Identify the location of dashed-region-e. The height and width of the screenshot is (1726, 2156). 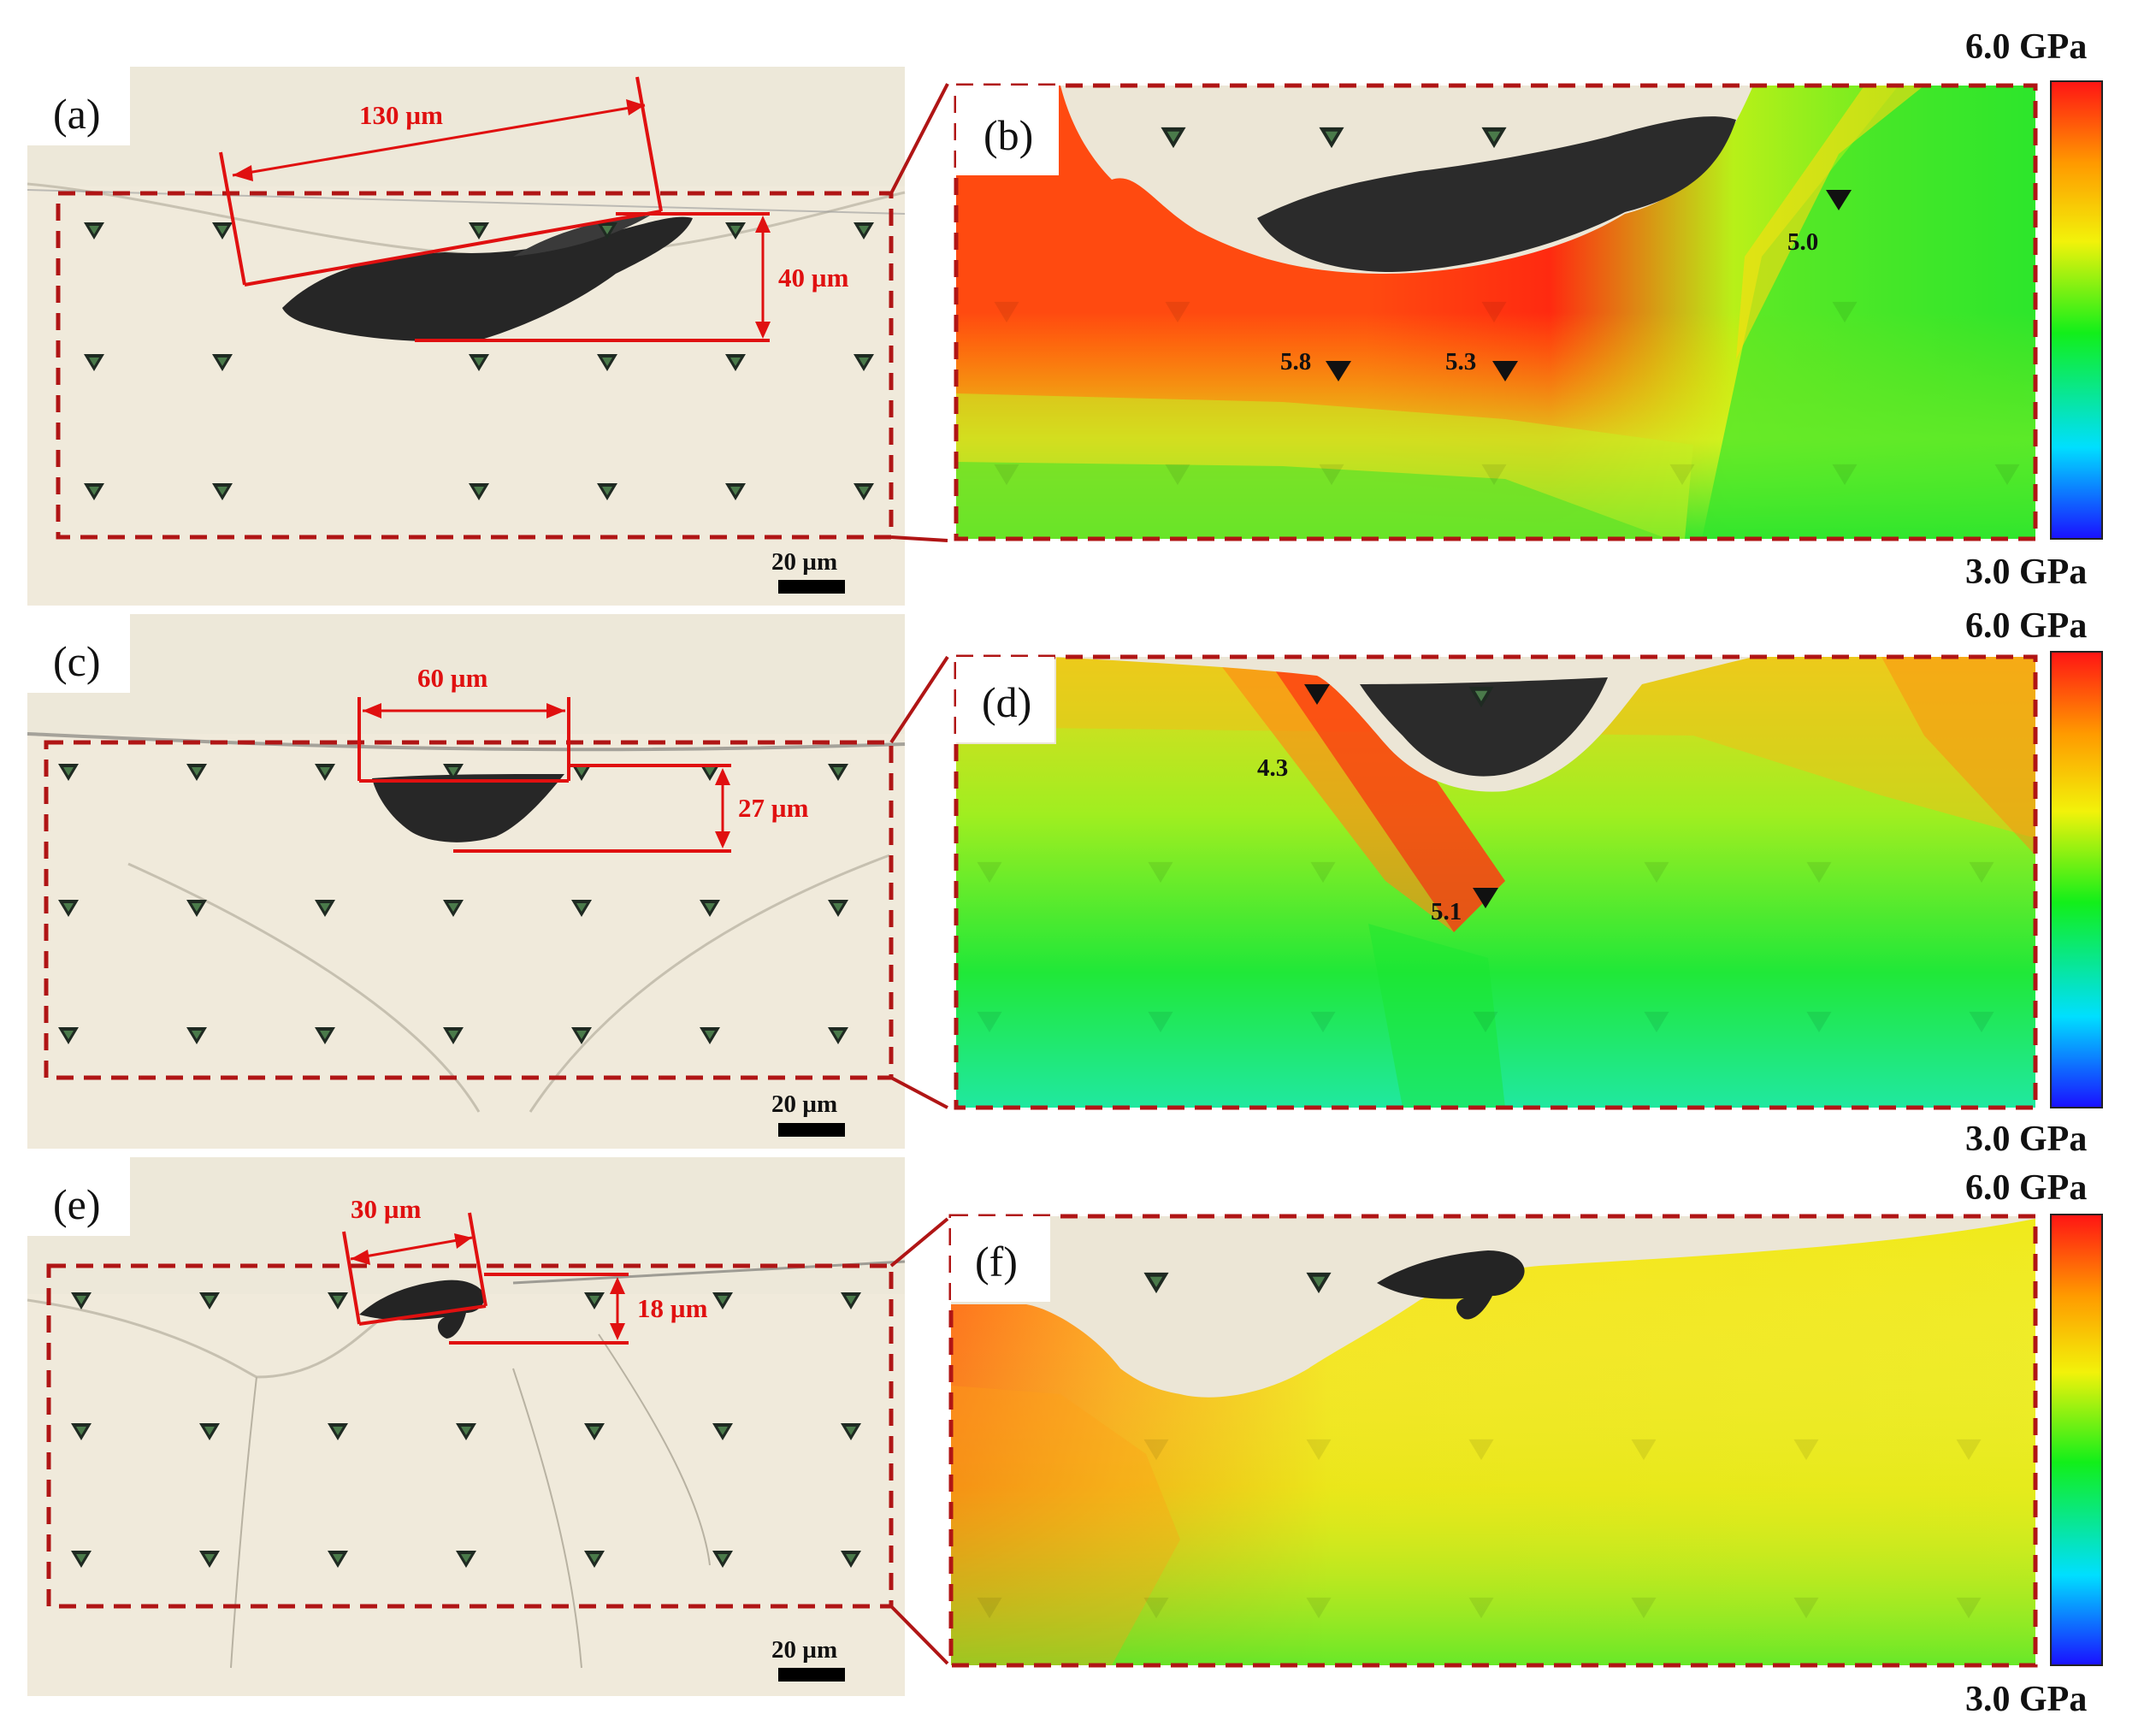
(470, 1436).